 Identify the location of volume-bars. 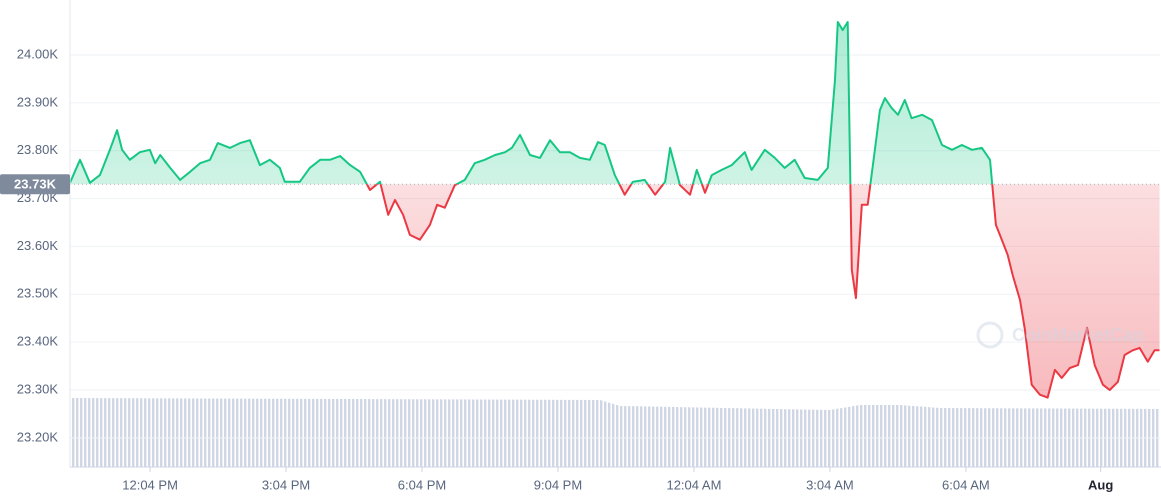
(615, 432).